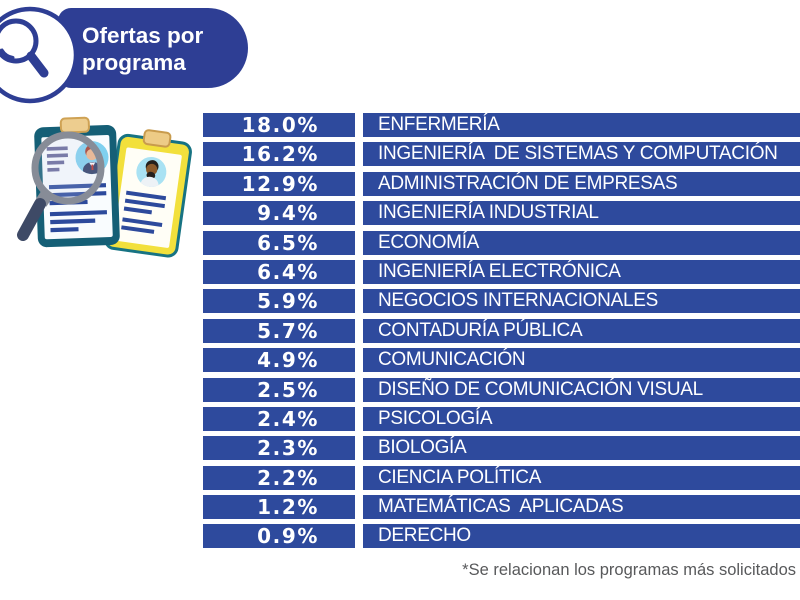 This screenshot has height=600, width=800. I want to click on table-row: 1.2% MATEMÁTICAS APLICADAS, so click(501, 507).